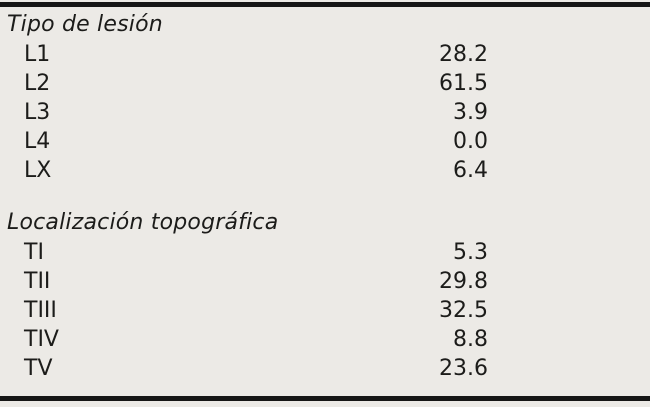  I want to click on row-label: L1, so click(37, 54).